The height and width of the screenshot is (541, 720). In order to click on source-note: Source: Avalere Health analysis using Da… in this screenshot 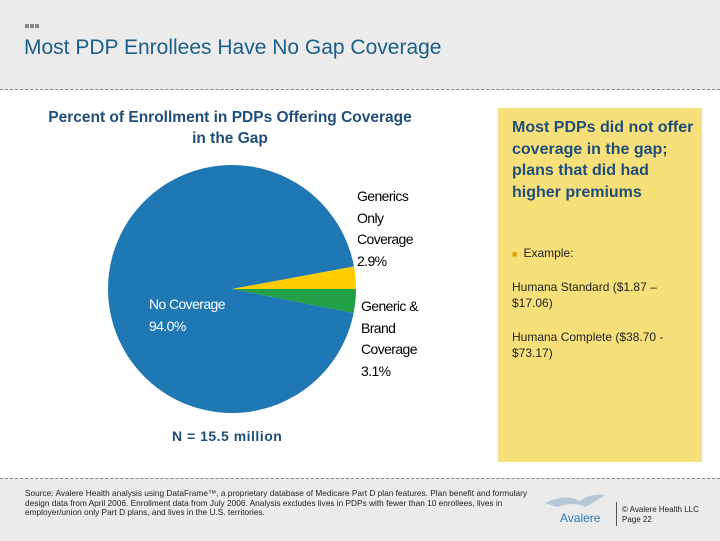, I will do `click(276, 502)`.